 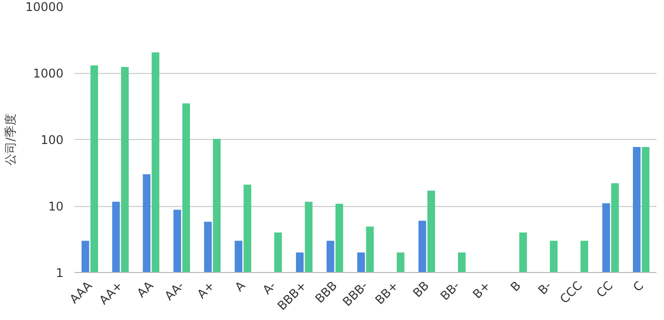 I want to click on y-tick-label: 1000, so click(x=48, y=73).